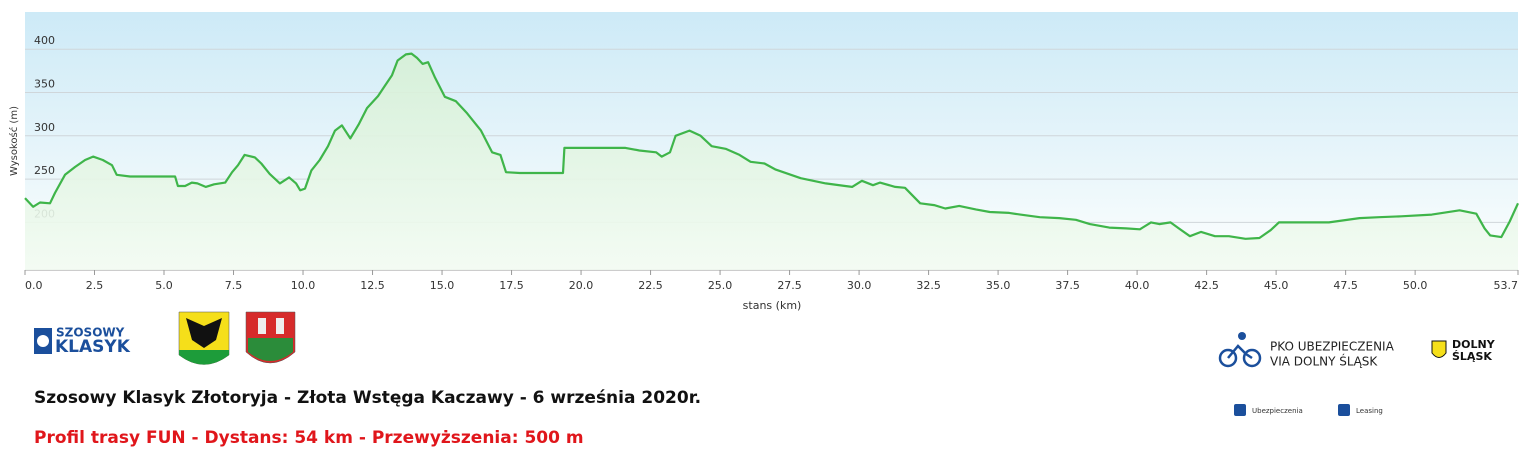 Image resolution: width=1536 pixels, height=461 pixels. I want to click on klasyk-logo: SZOSOWY KLASYK, so click(82, 341).